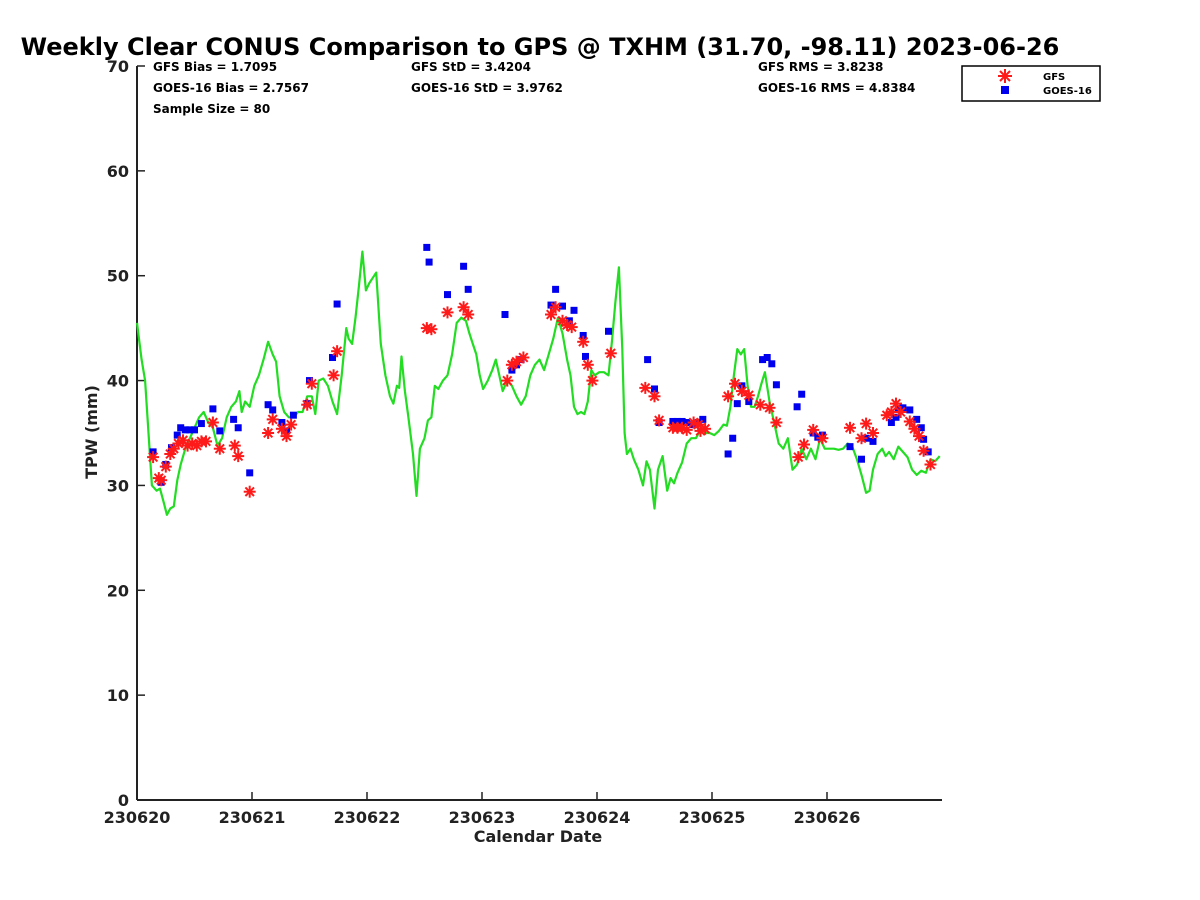 This screenshot has height=900, width=1200. What do you see at coordinates (211, 109) in the screenshot?
I see `sample-size-stat: Sample Size = 80` at bounding box center [211, 109].